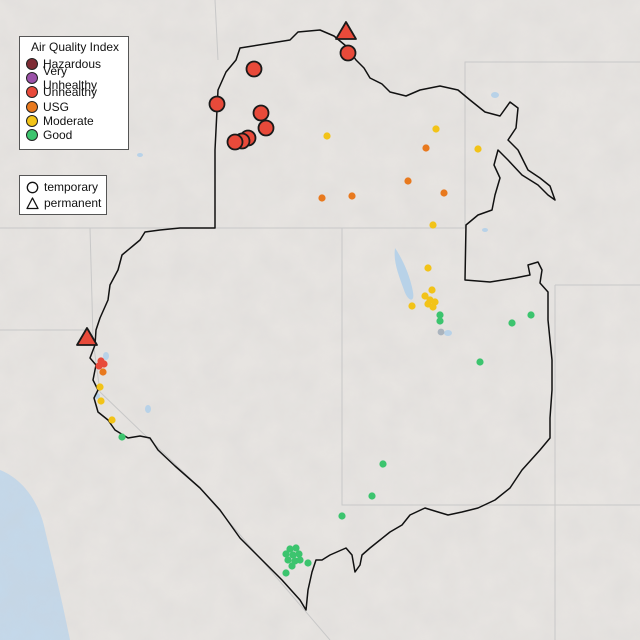 The width and height of the screenshot is (640, 640). Describe the element at coordinates (32, 202) in the screenshot. I see `triangle-icon` at that location.